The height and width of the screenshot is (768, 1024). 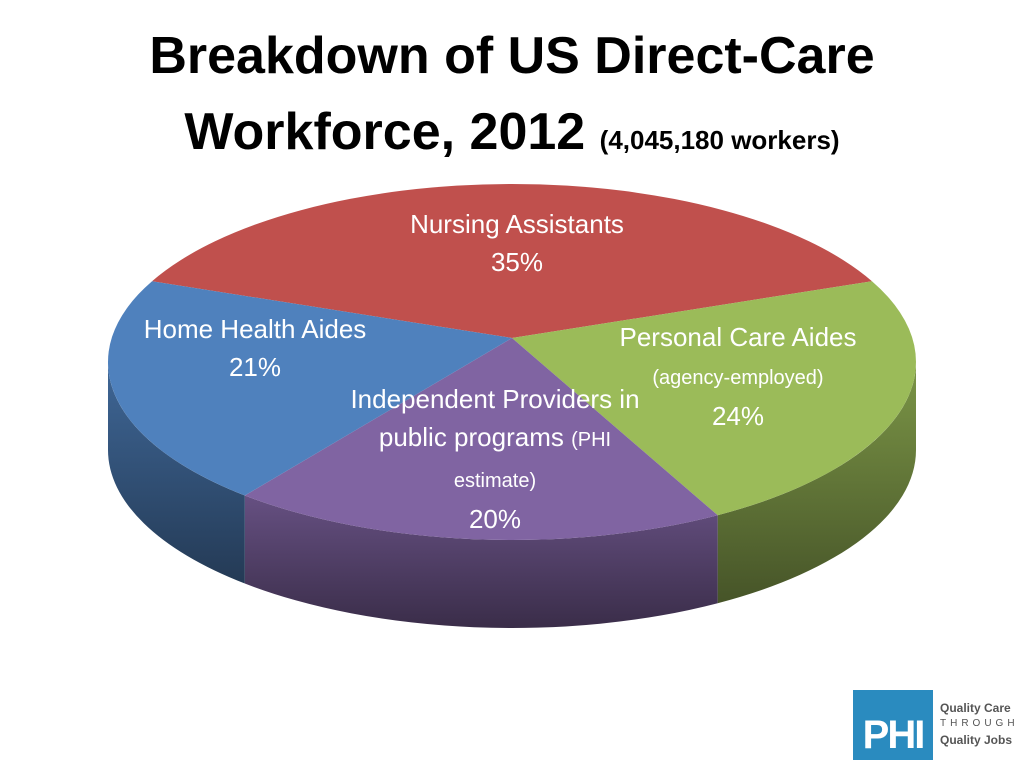 What do you see at coordinates (719, 140) in the screenshot?
I see `chart-subtitle: (4,045,180 workers)` at bounding box center [719, 140].